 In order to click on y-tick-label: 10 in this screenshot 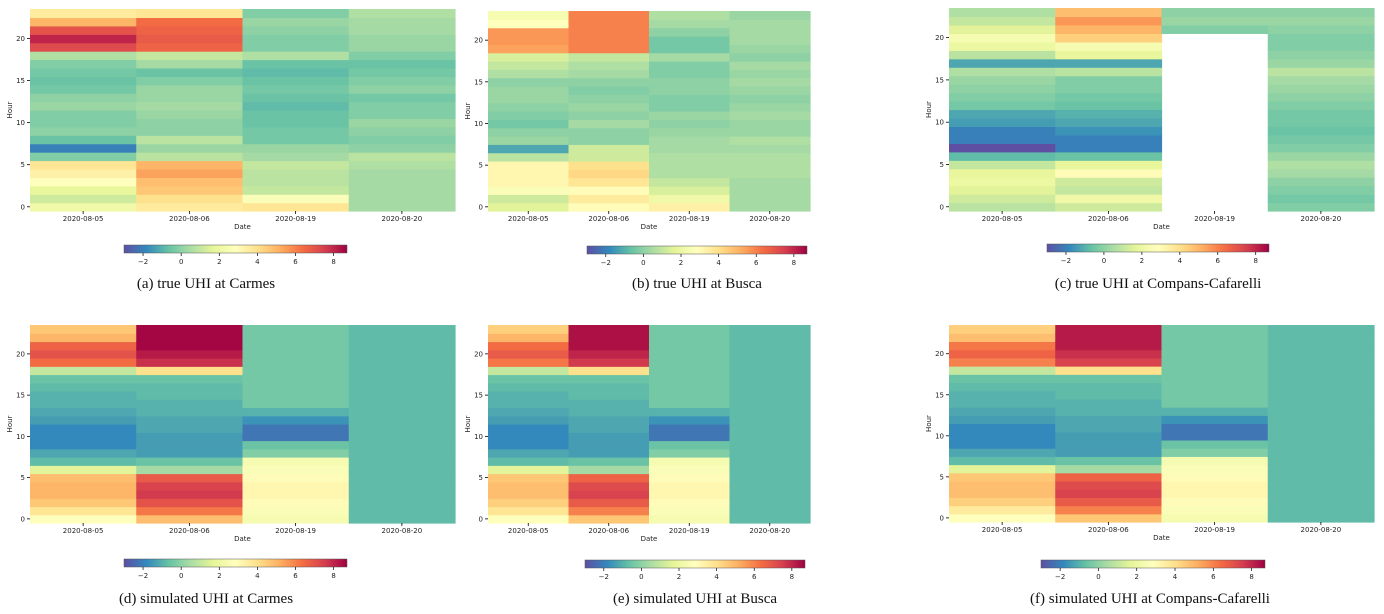, I will do `click(478, 124)`.